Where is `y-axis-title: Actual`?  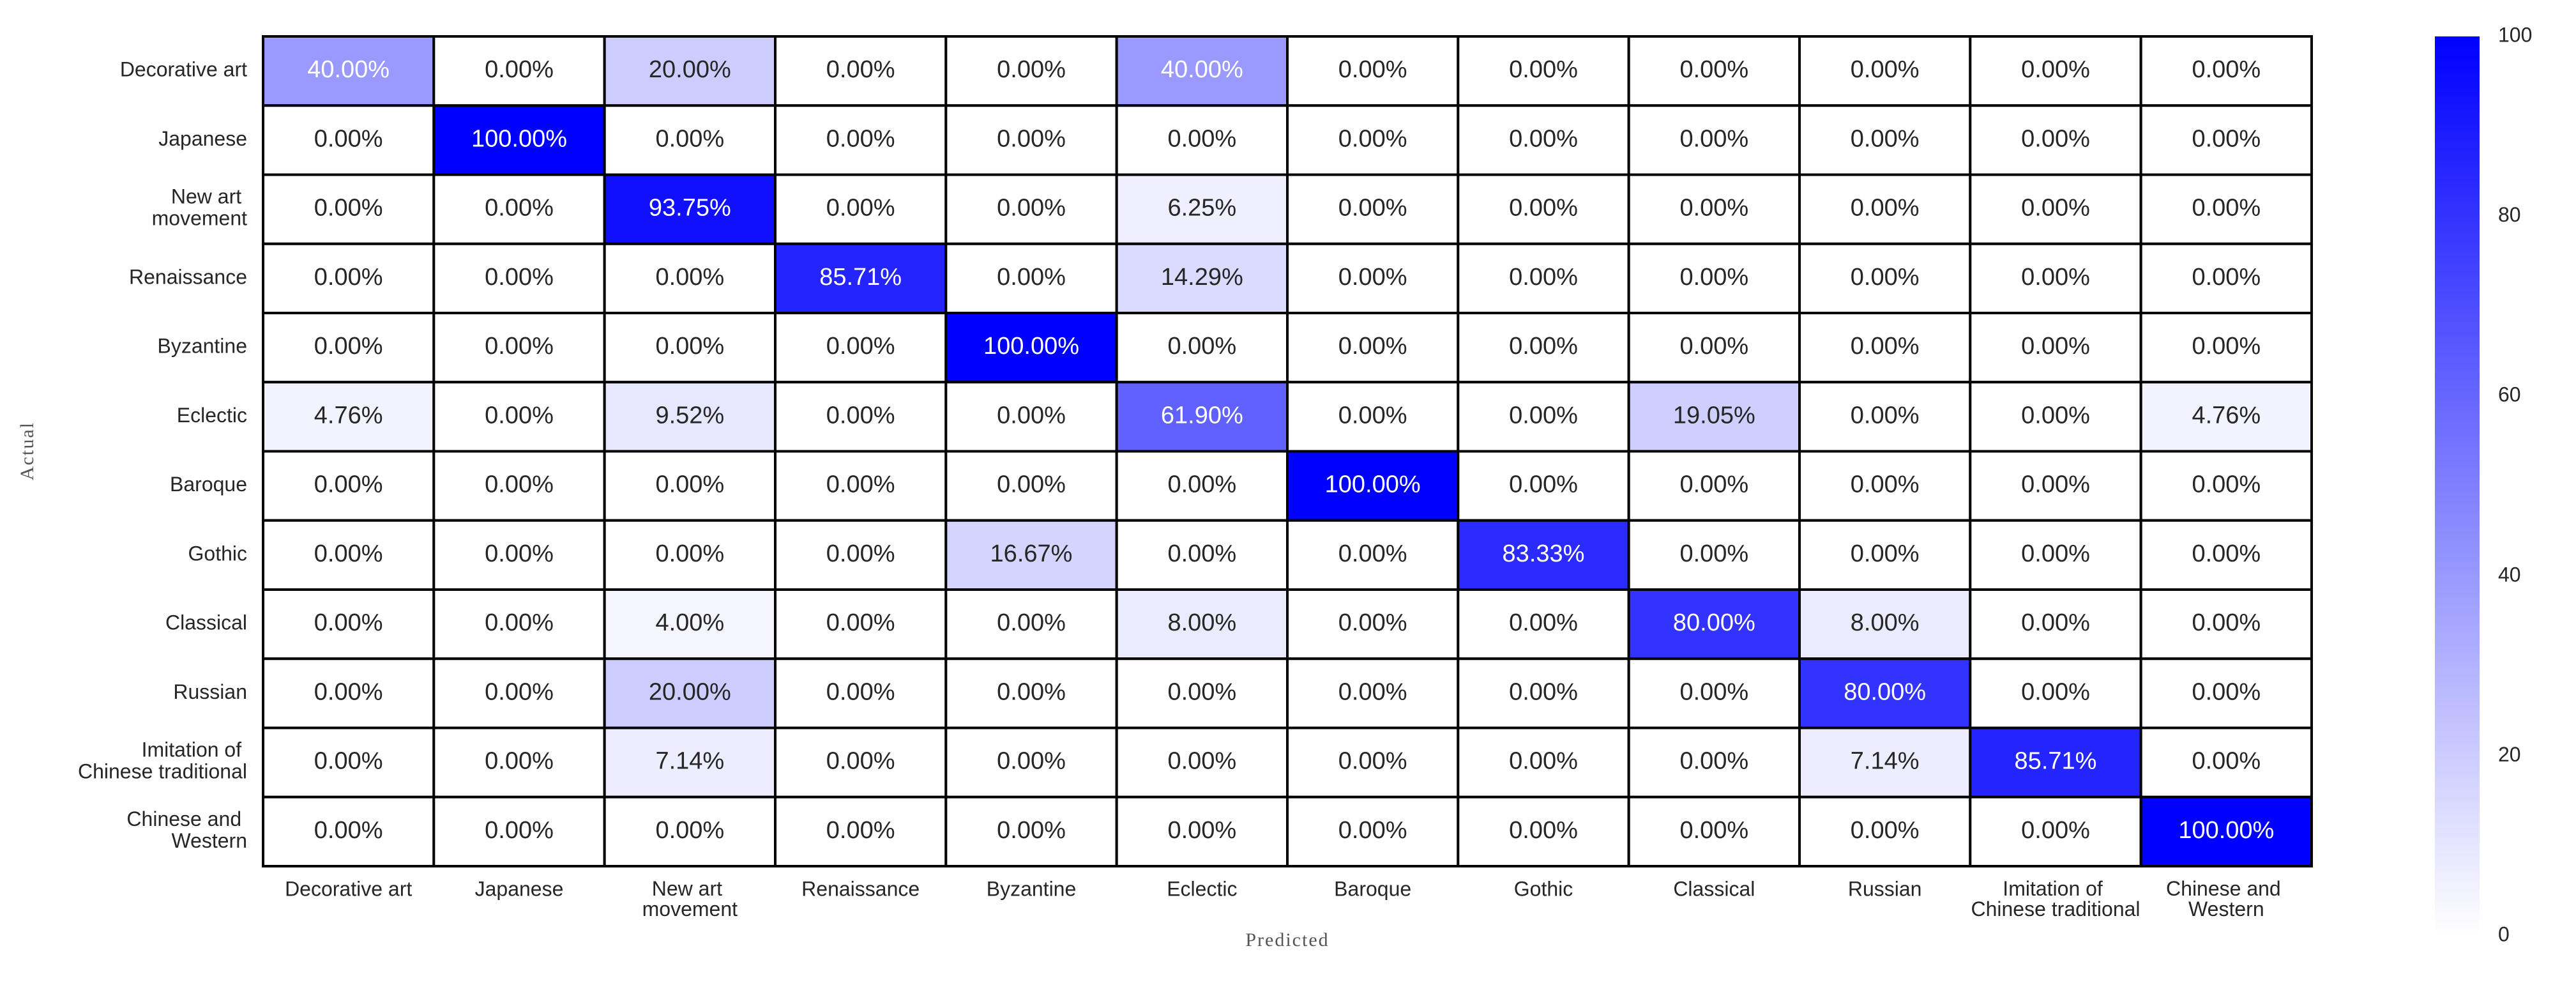
y-axis-title: Actual is located at coordinates (27, 451).